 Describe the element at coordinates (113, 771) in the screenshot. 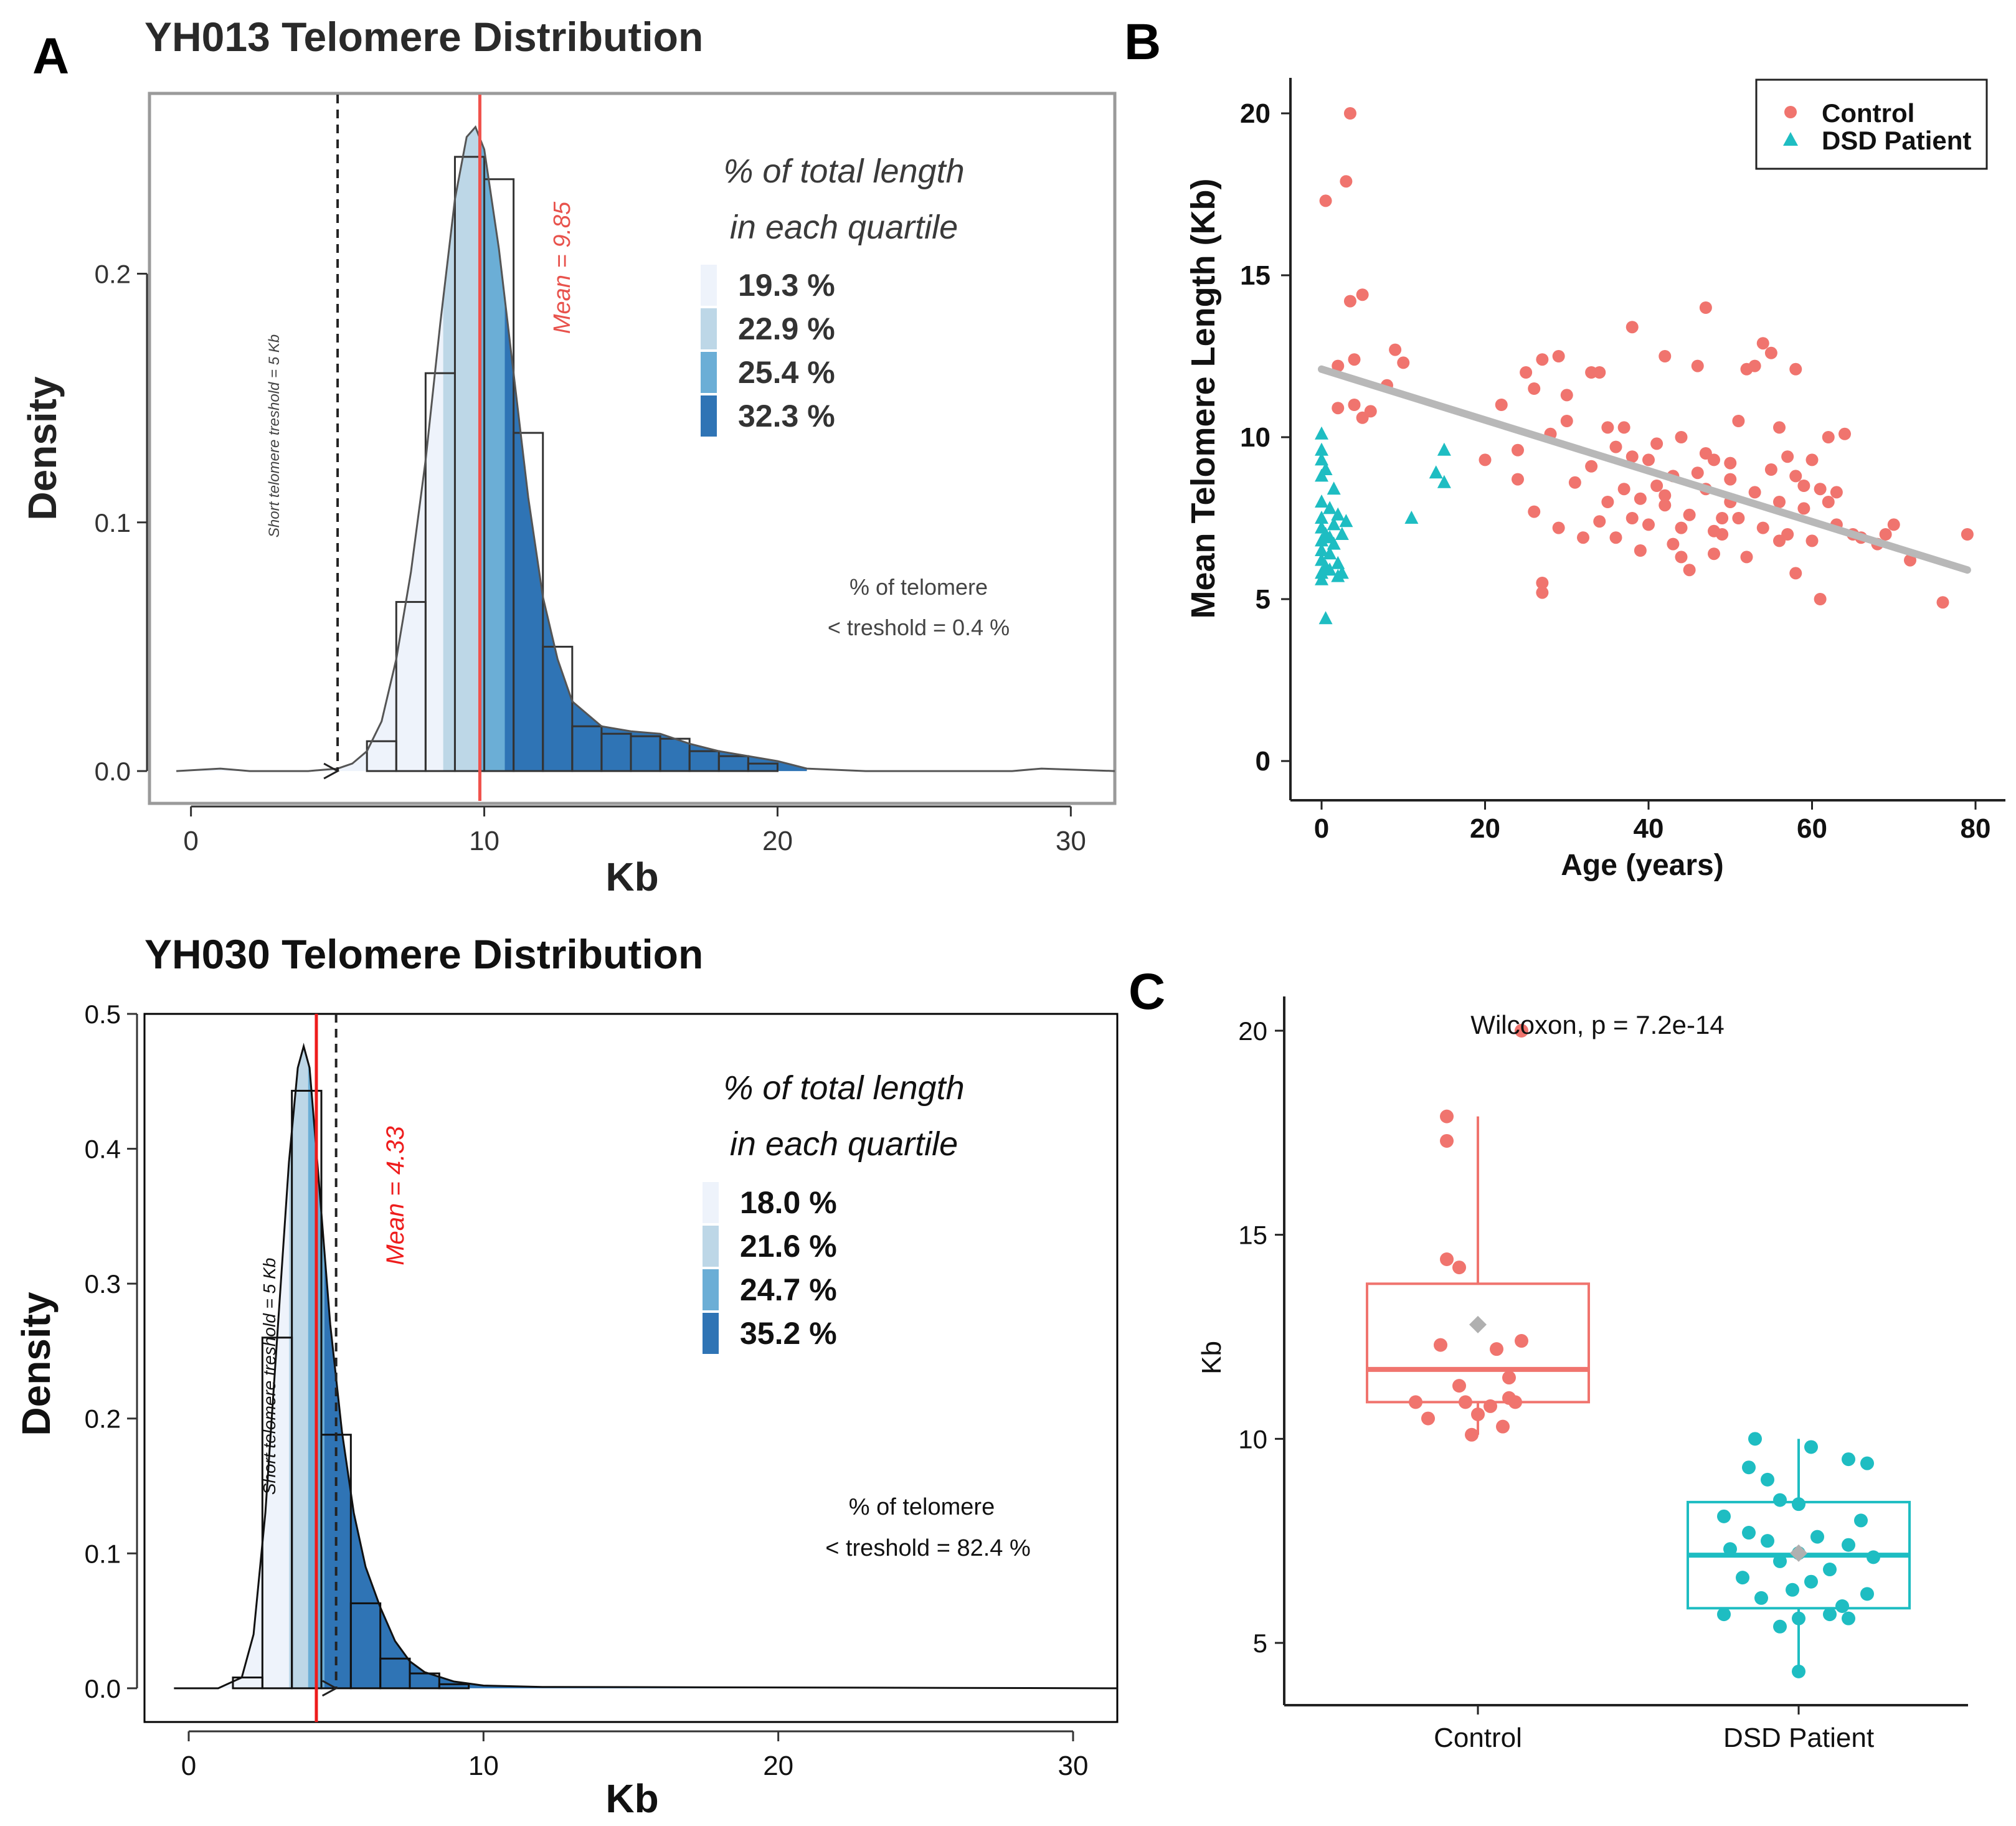

I see `y-tick-label-0: 0.0` at that location.